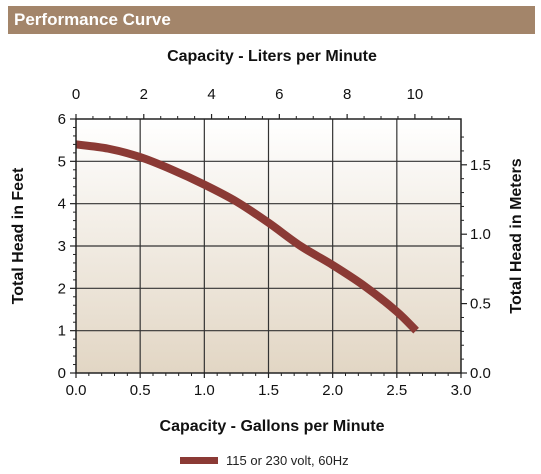 Image resolution: width=541 pixels, height=474 pixels. Describe the element at coordinates (272, 426) in the screenshot. I see `x-axis-label: Capacity - Gallons per Minute` at that location.